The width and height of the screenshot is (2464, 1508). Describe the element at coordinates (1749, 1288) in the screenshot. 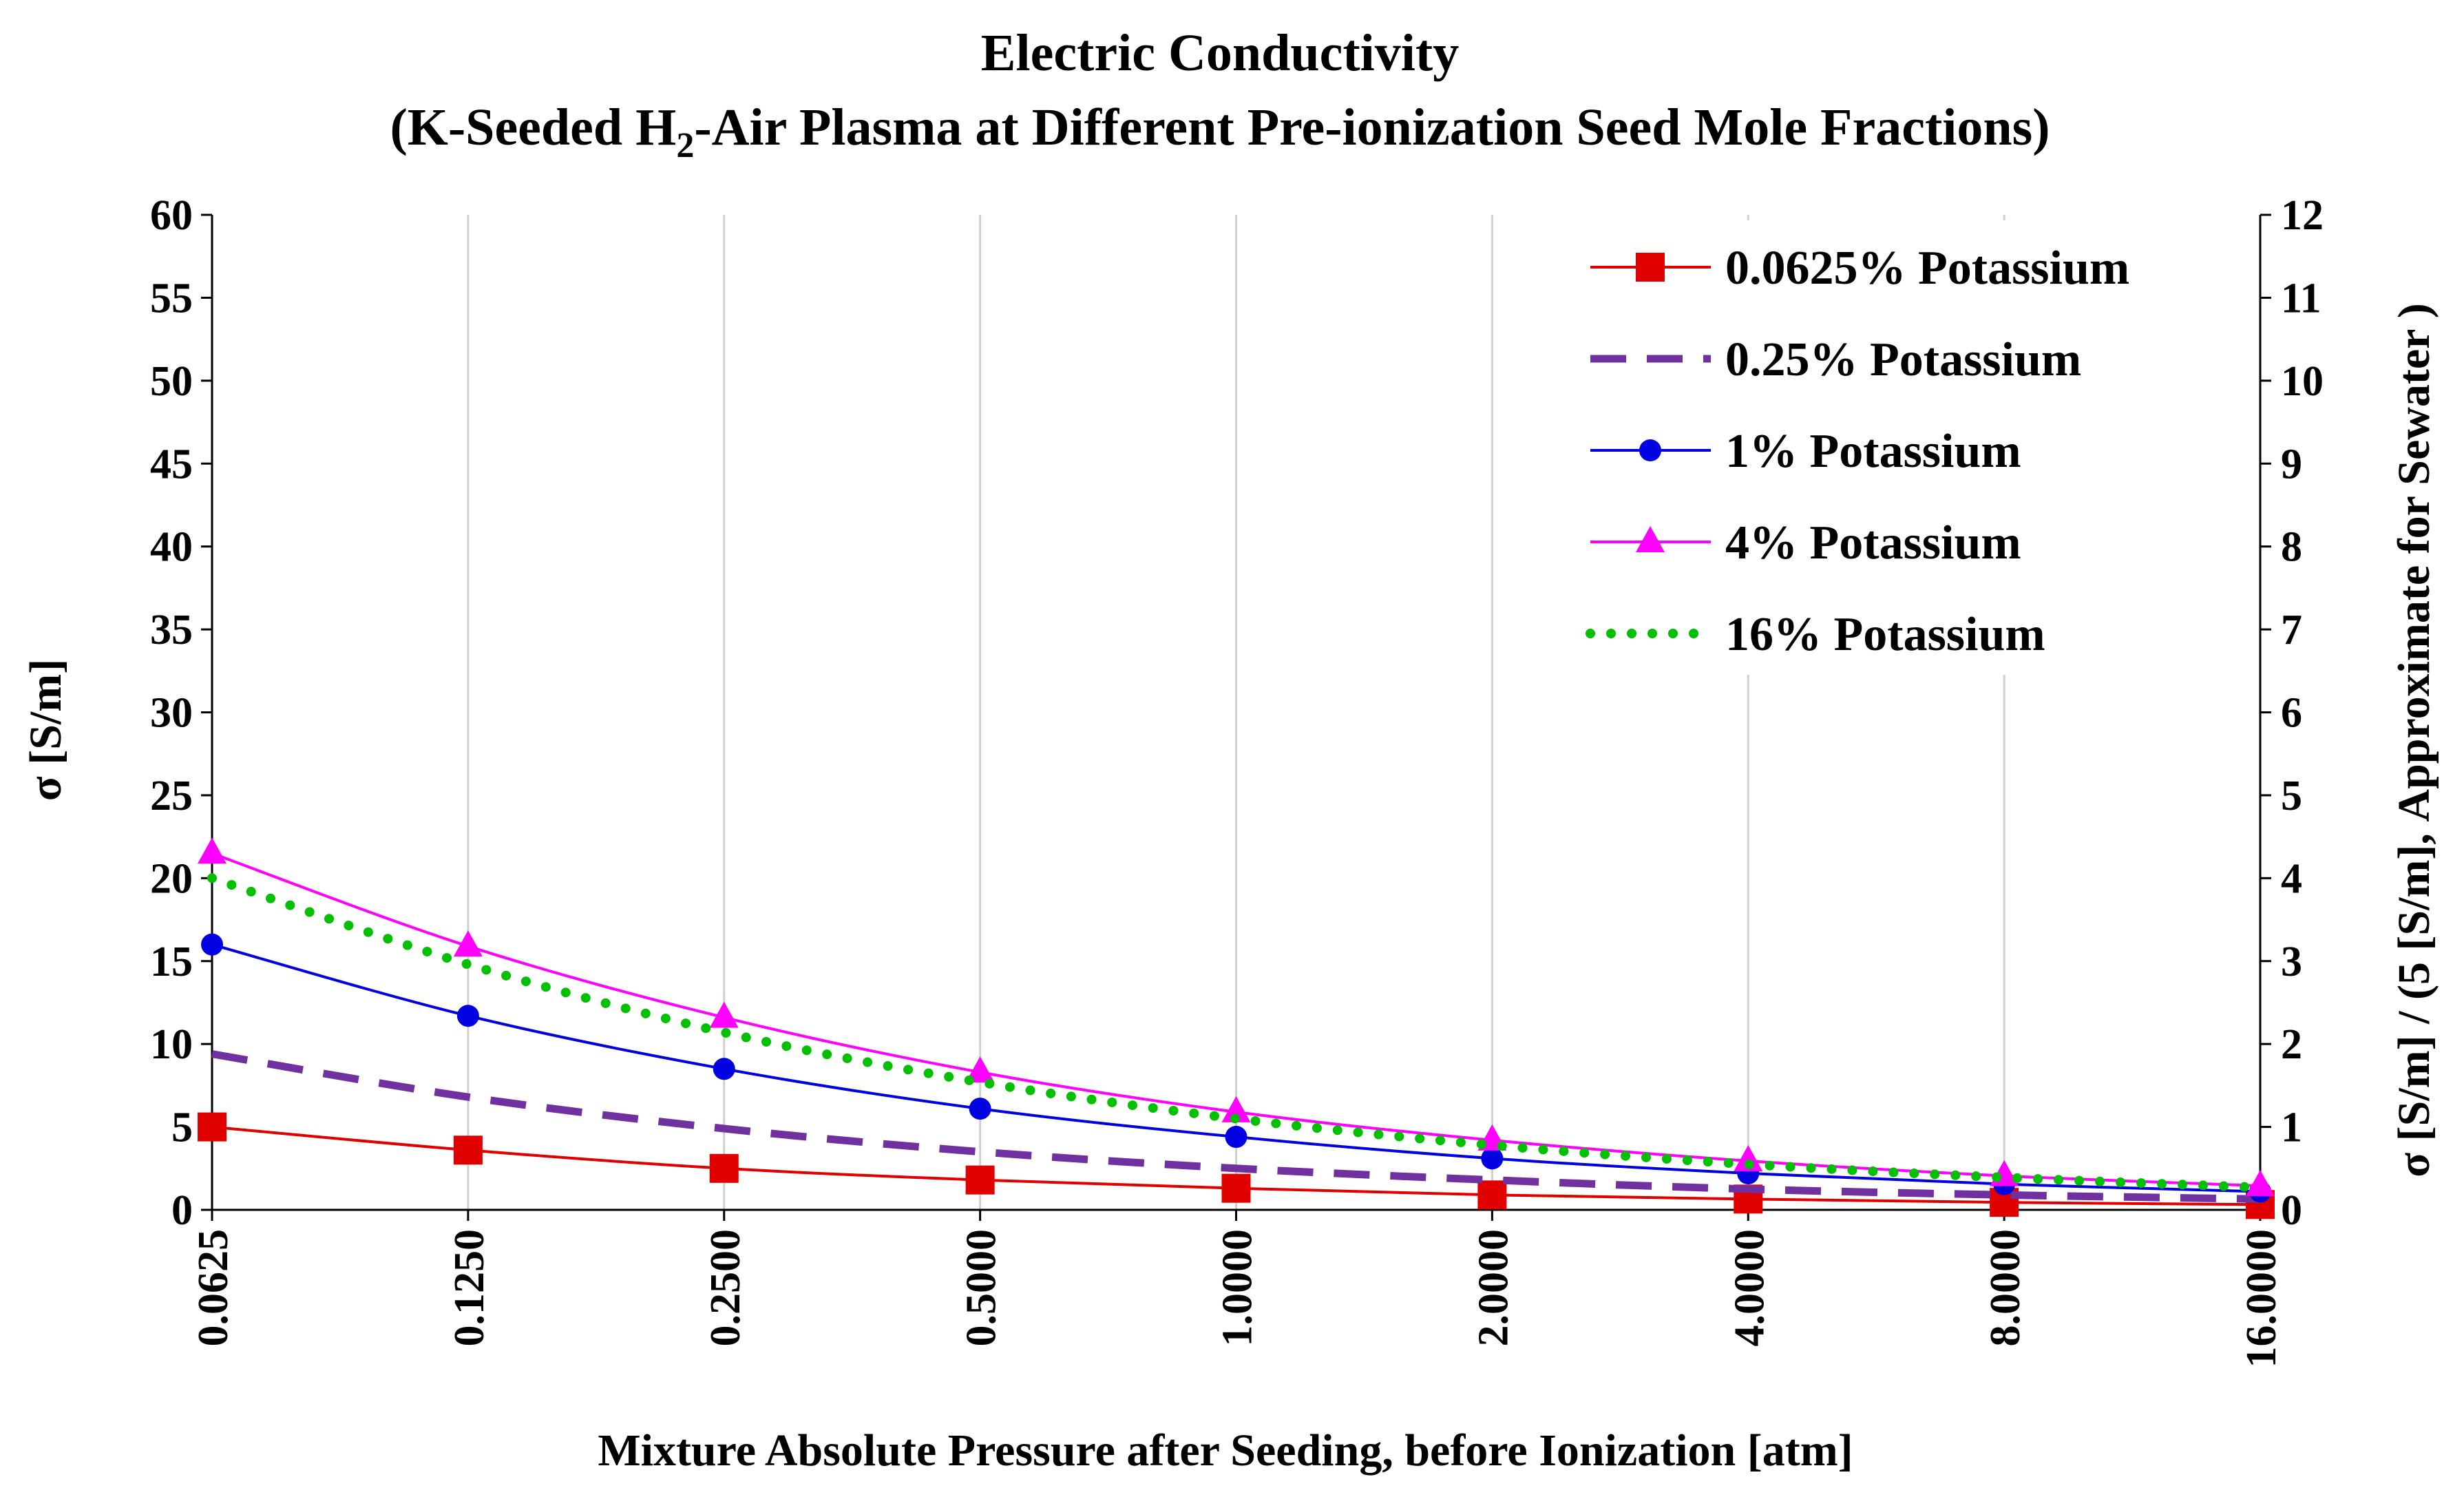

I see `x-tick-label: 4.0000` at that location.